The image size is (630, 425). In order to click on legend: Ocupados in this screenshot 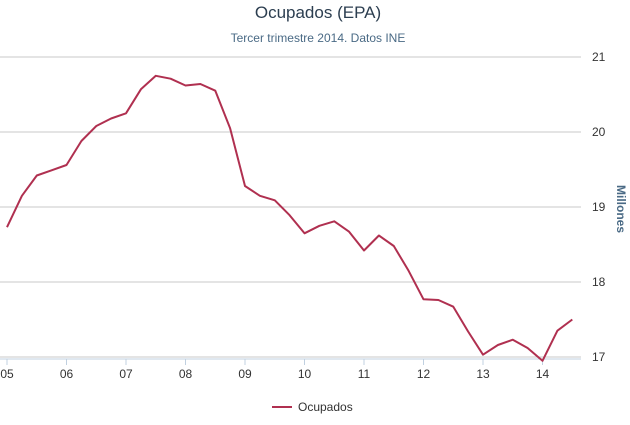, I will do `click(312, 407)`.